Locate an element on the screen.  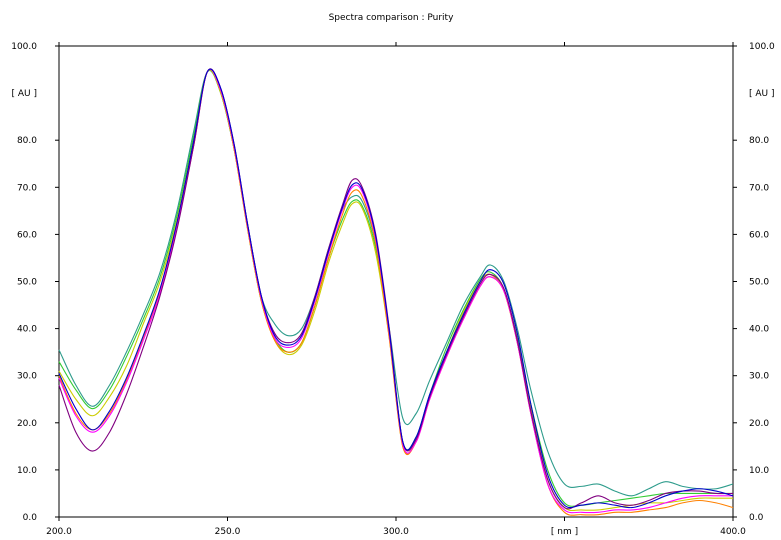
y-tick-label-right: 0.0 is located at coordinates (756, 518).